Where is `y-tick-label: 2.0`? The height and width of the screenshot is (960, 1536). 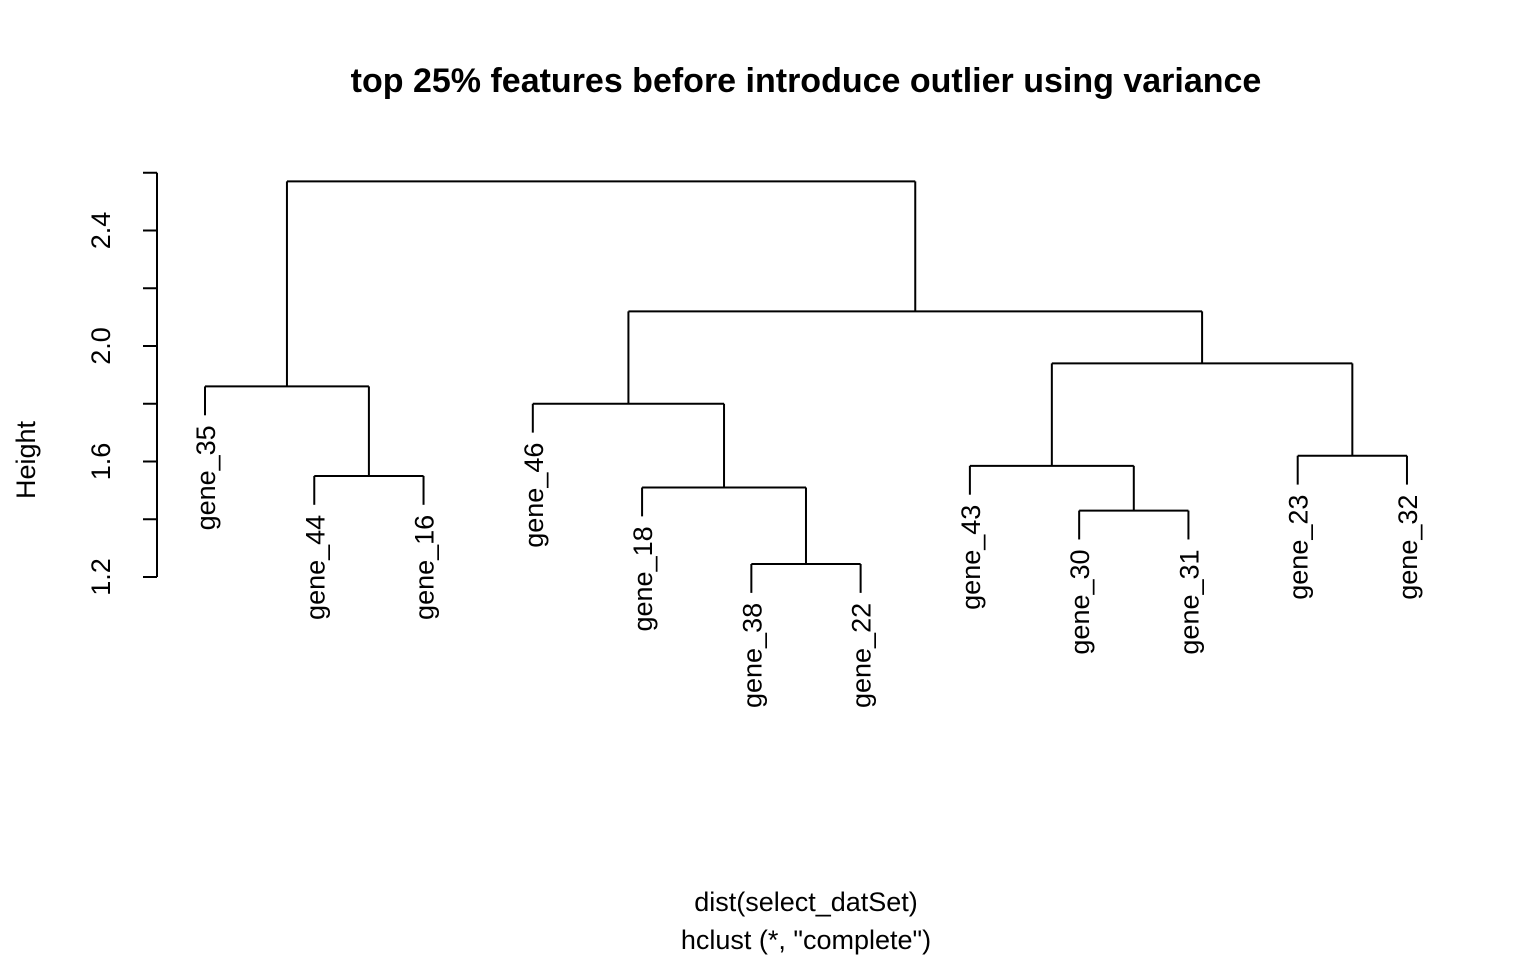
y-tick-label: 2.0 is located at coordinates (101, 346).